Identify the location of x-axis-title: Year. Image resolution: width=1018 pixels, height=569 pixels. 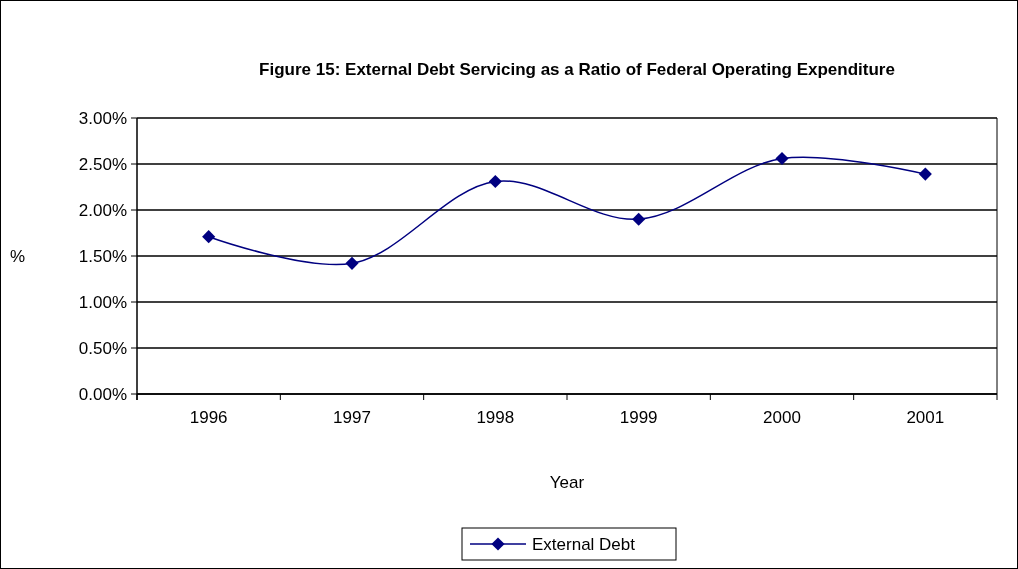
(567, 482).